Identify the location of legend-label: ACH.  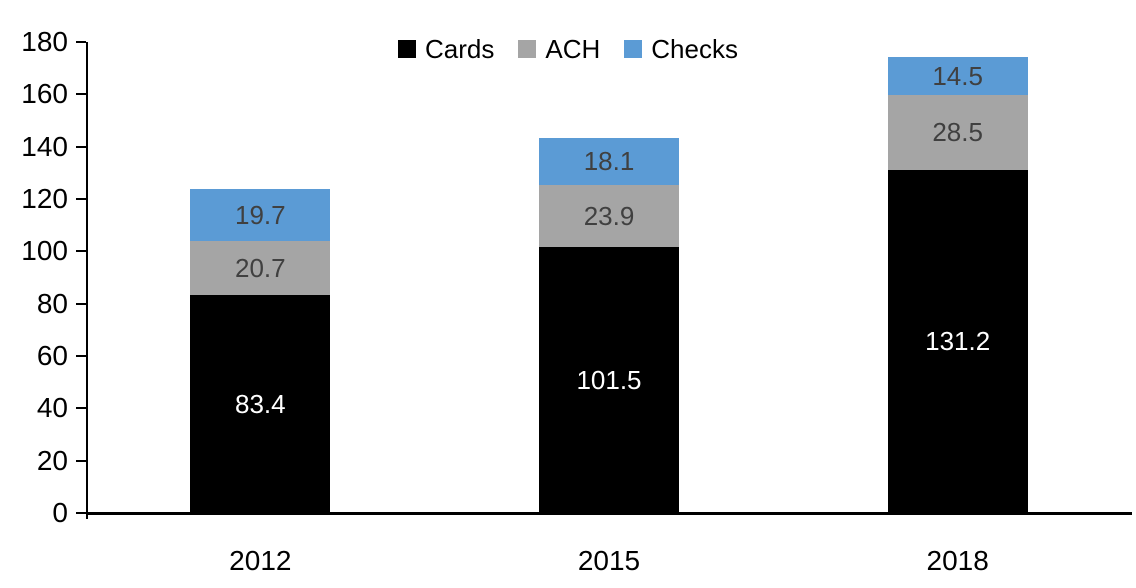
(573, 49).